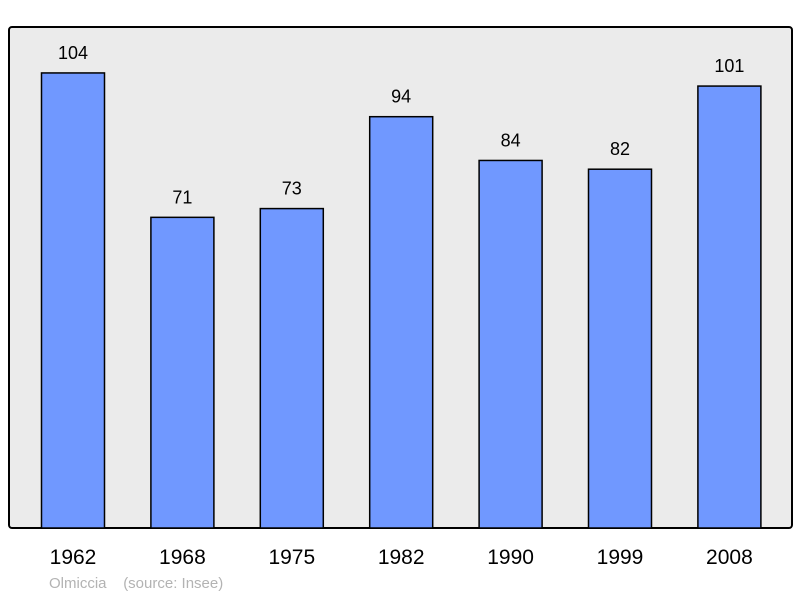  What do you see at coordinates (78, 583) in the screenshot?
I see `place-name: Olmiccia` at bounding box center [78, 583].